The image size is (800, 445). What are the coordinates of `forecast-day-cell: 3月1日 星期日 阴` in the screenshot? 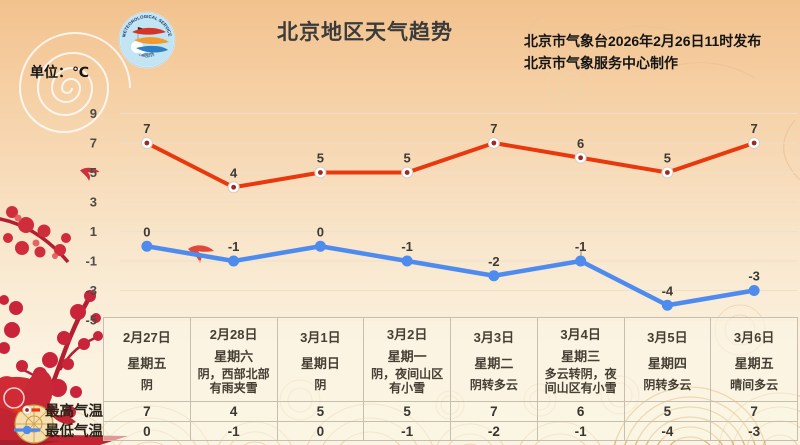 It's located at (320, 359).